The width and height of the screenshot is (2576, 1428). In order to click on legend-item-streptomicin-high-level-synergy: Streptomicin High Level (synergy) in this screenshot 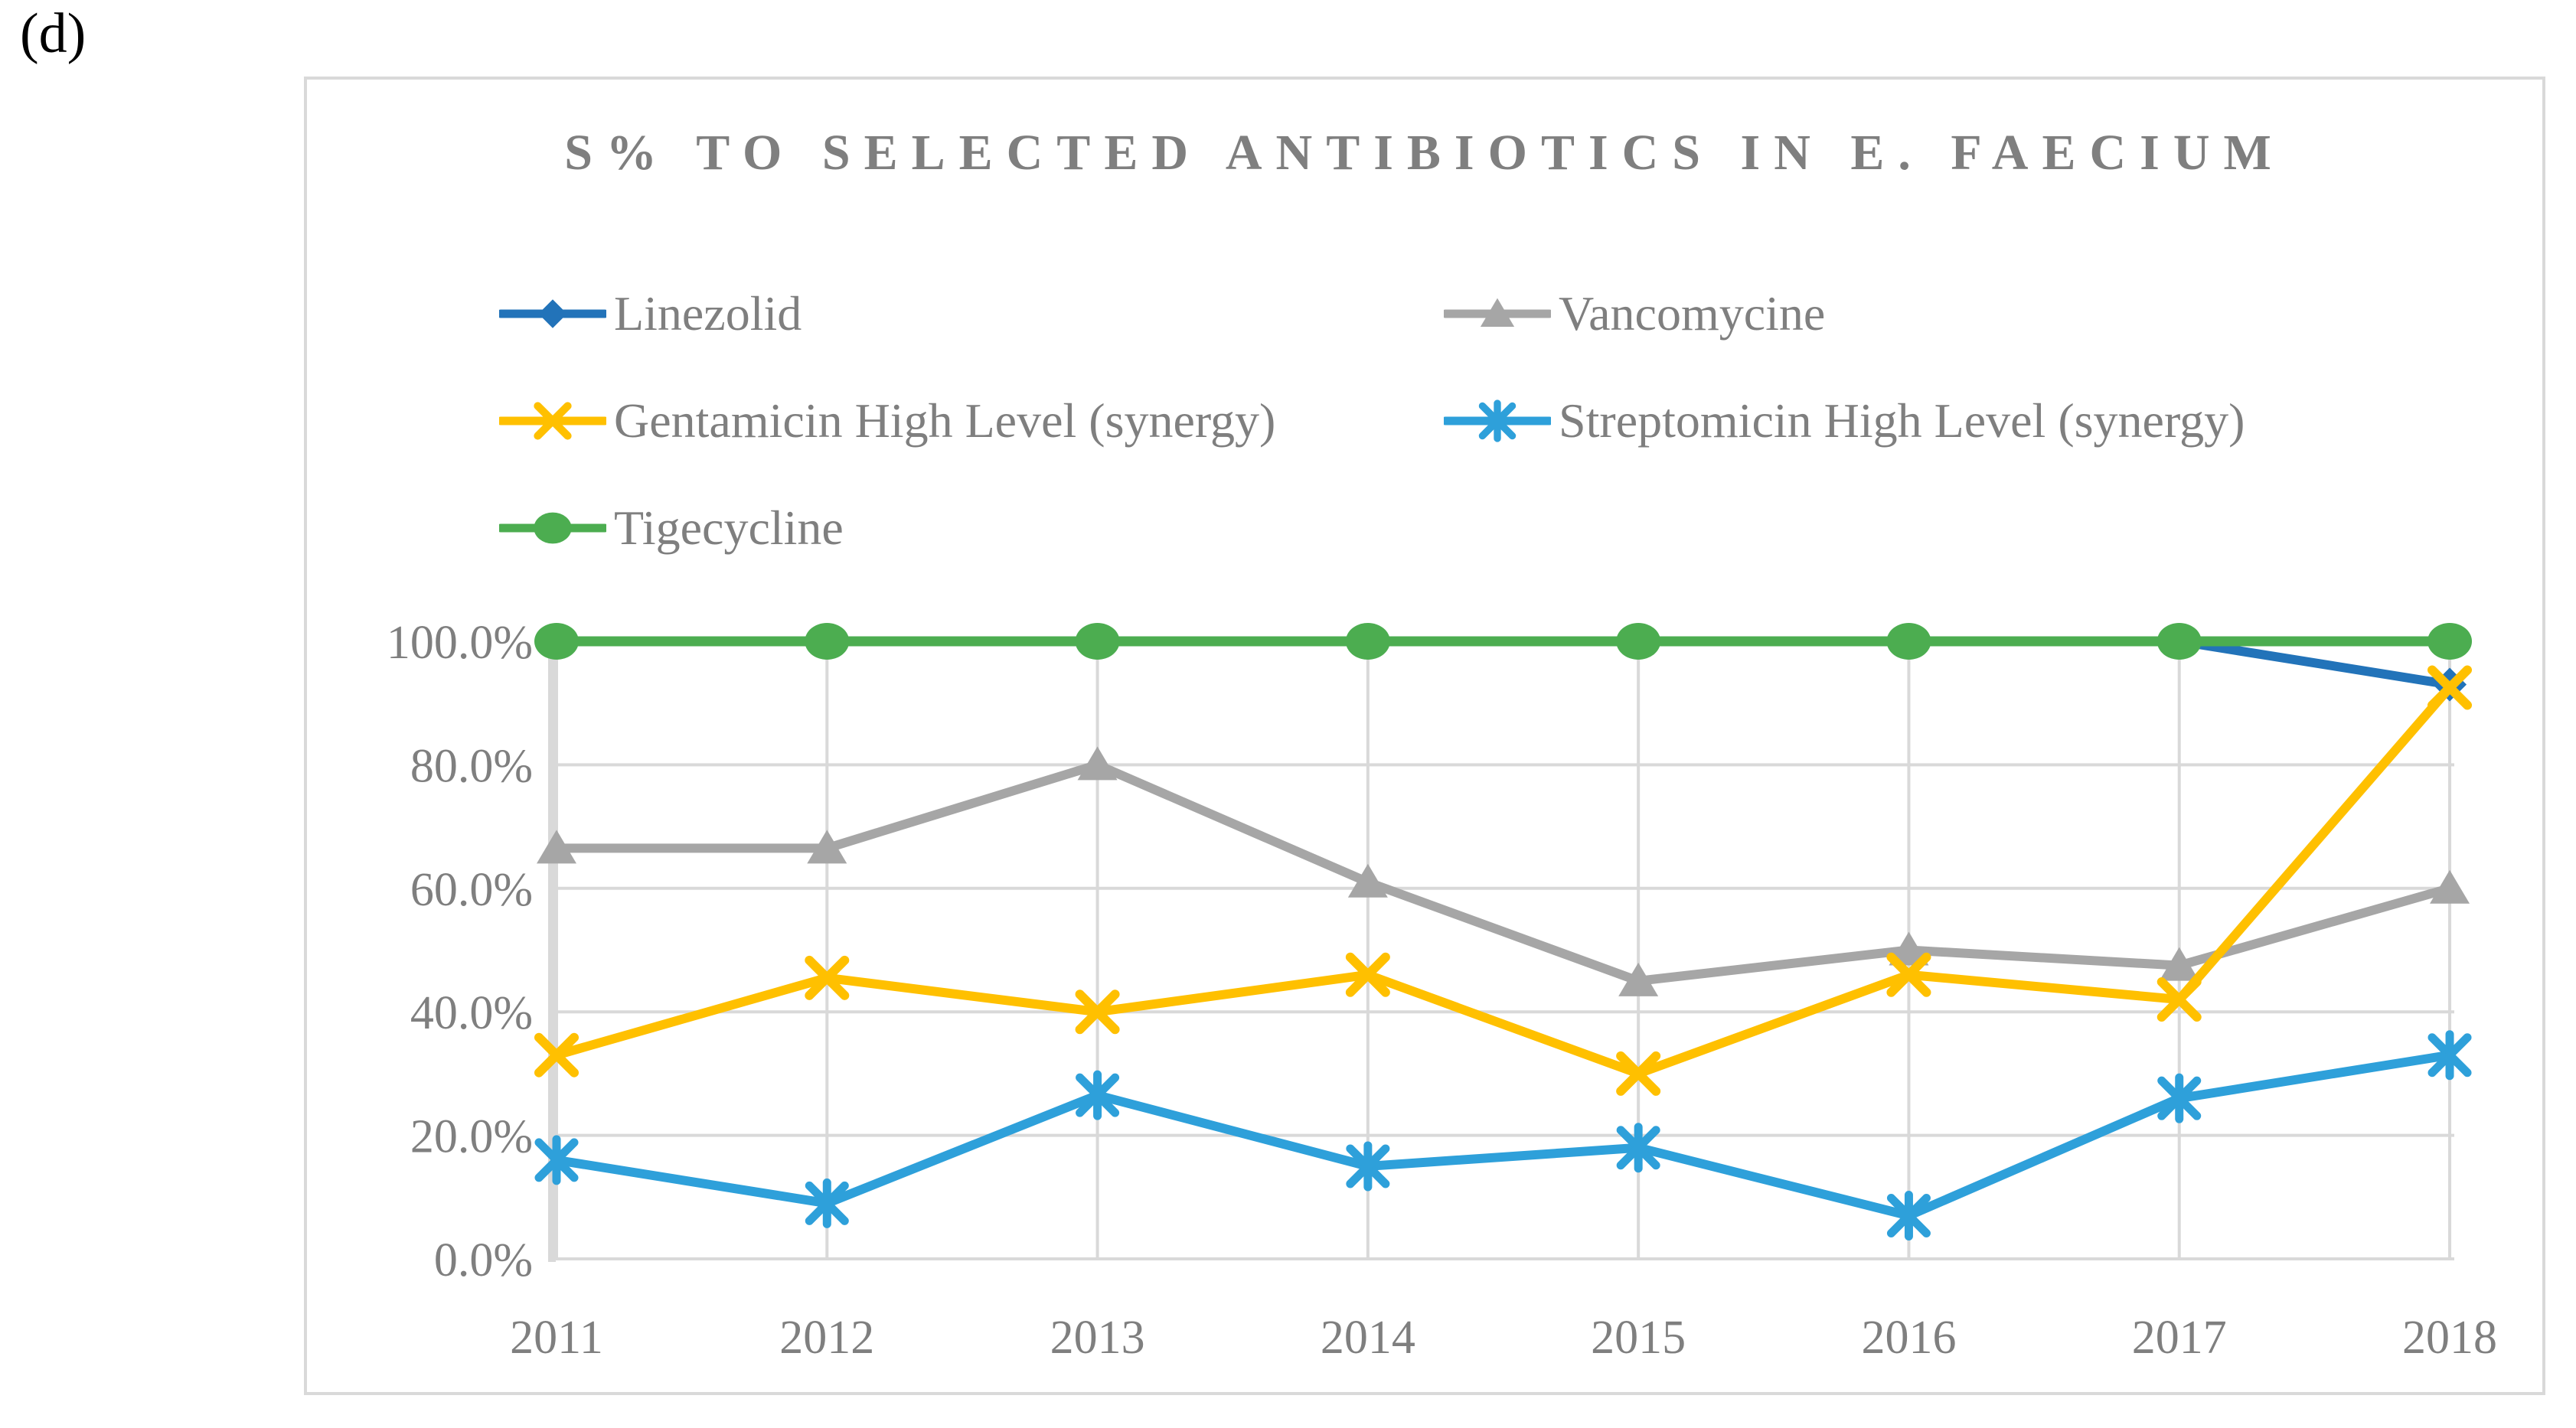, I will do `click(1845, 421)`.